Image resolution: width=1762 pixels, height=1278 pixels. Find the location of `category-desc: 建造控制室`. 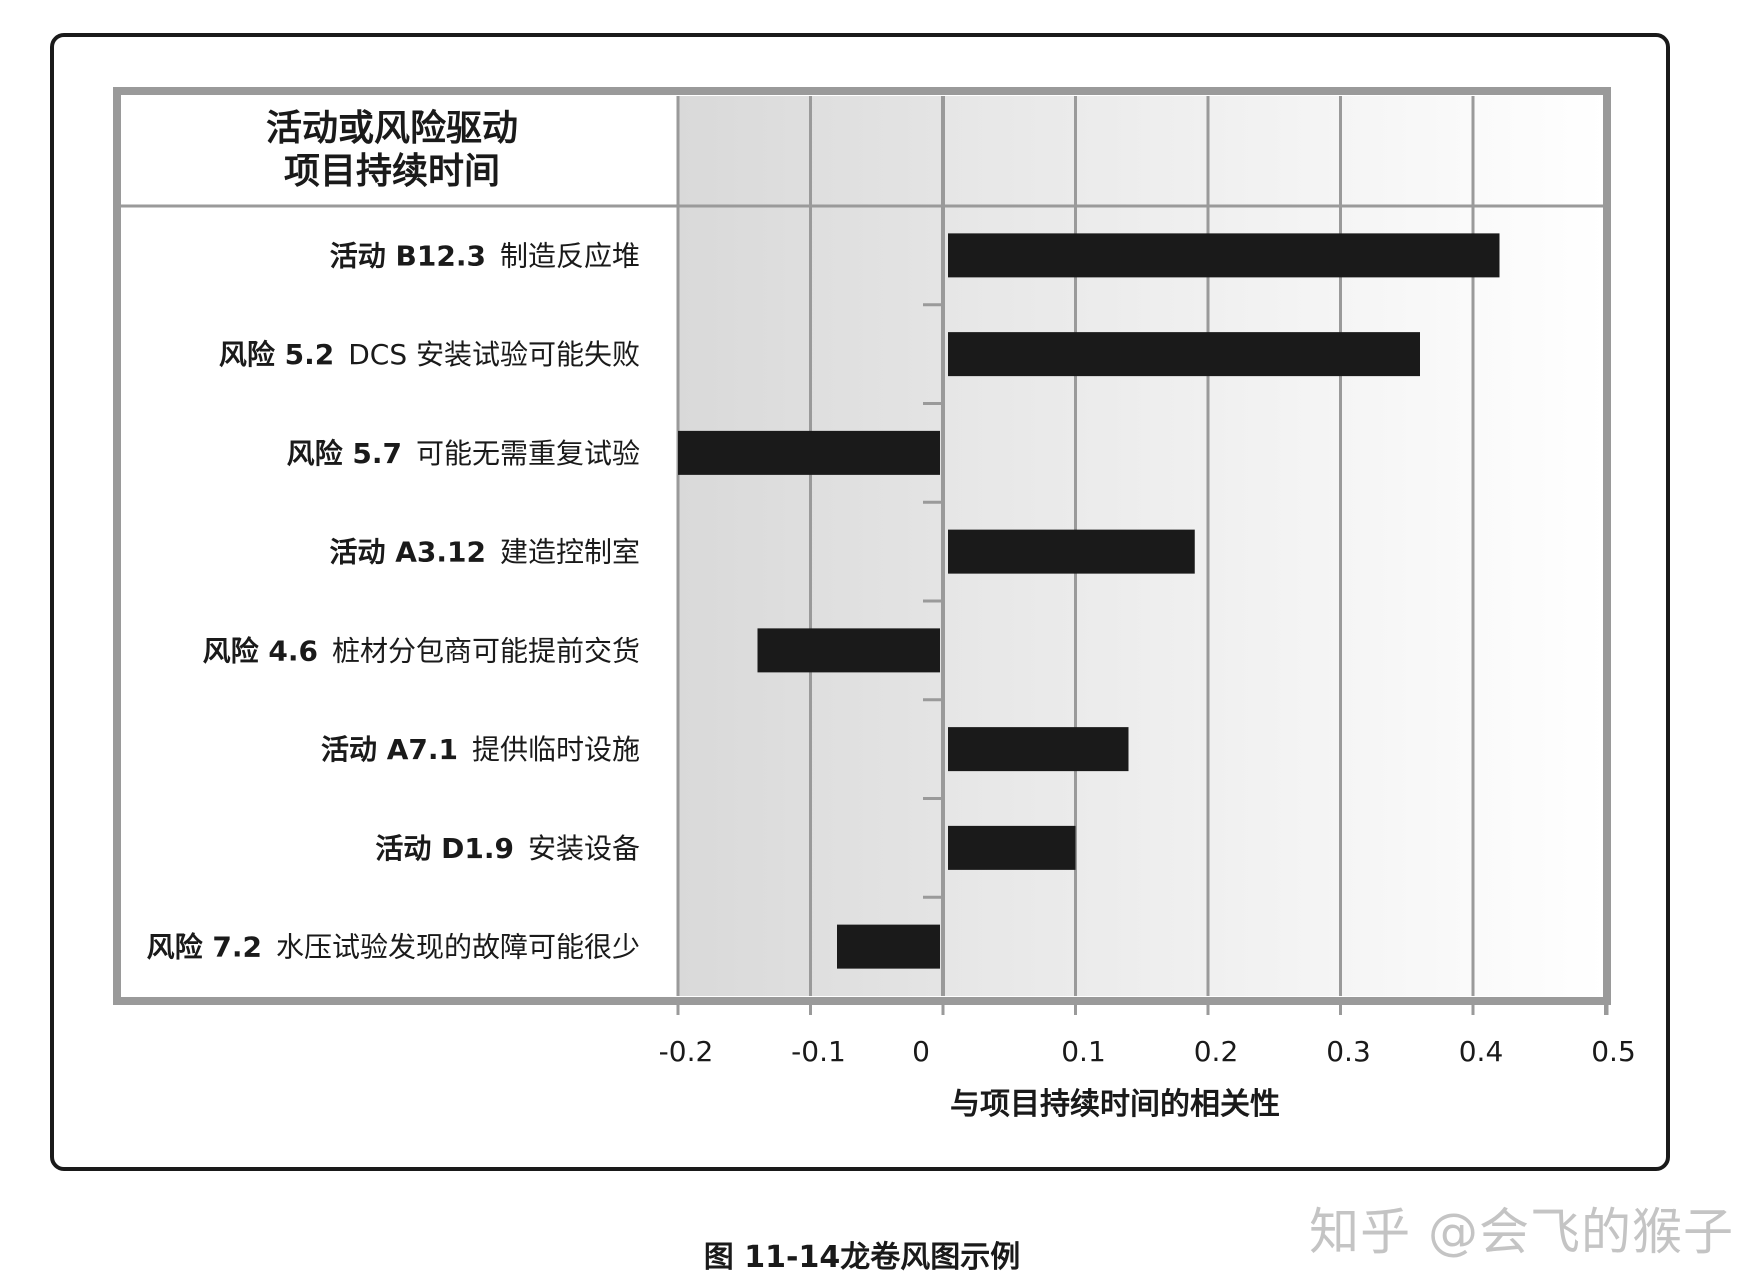

category-desc: 建造控制室 is located at coordinates (570, 552).